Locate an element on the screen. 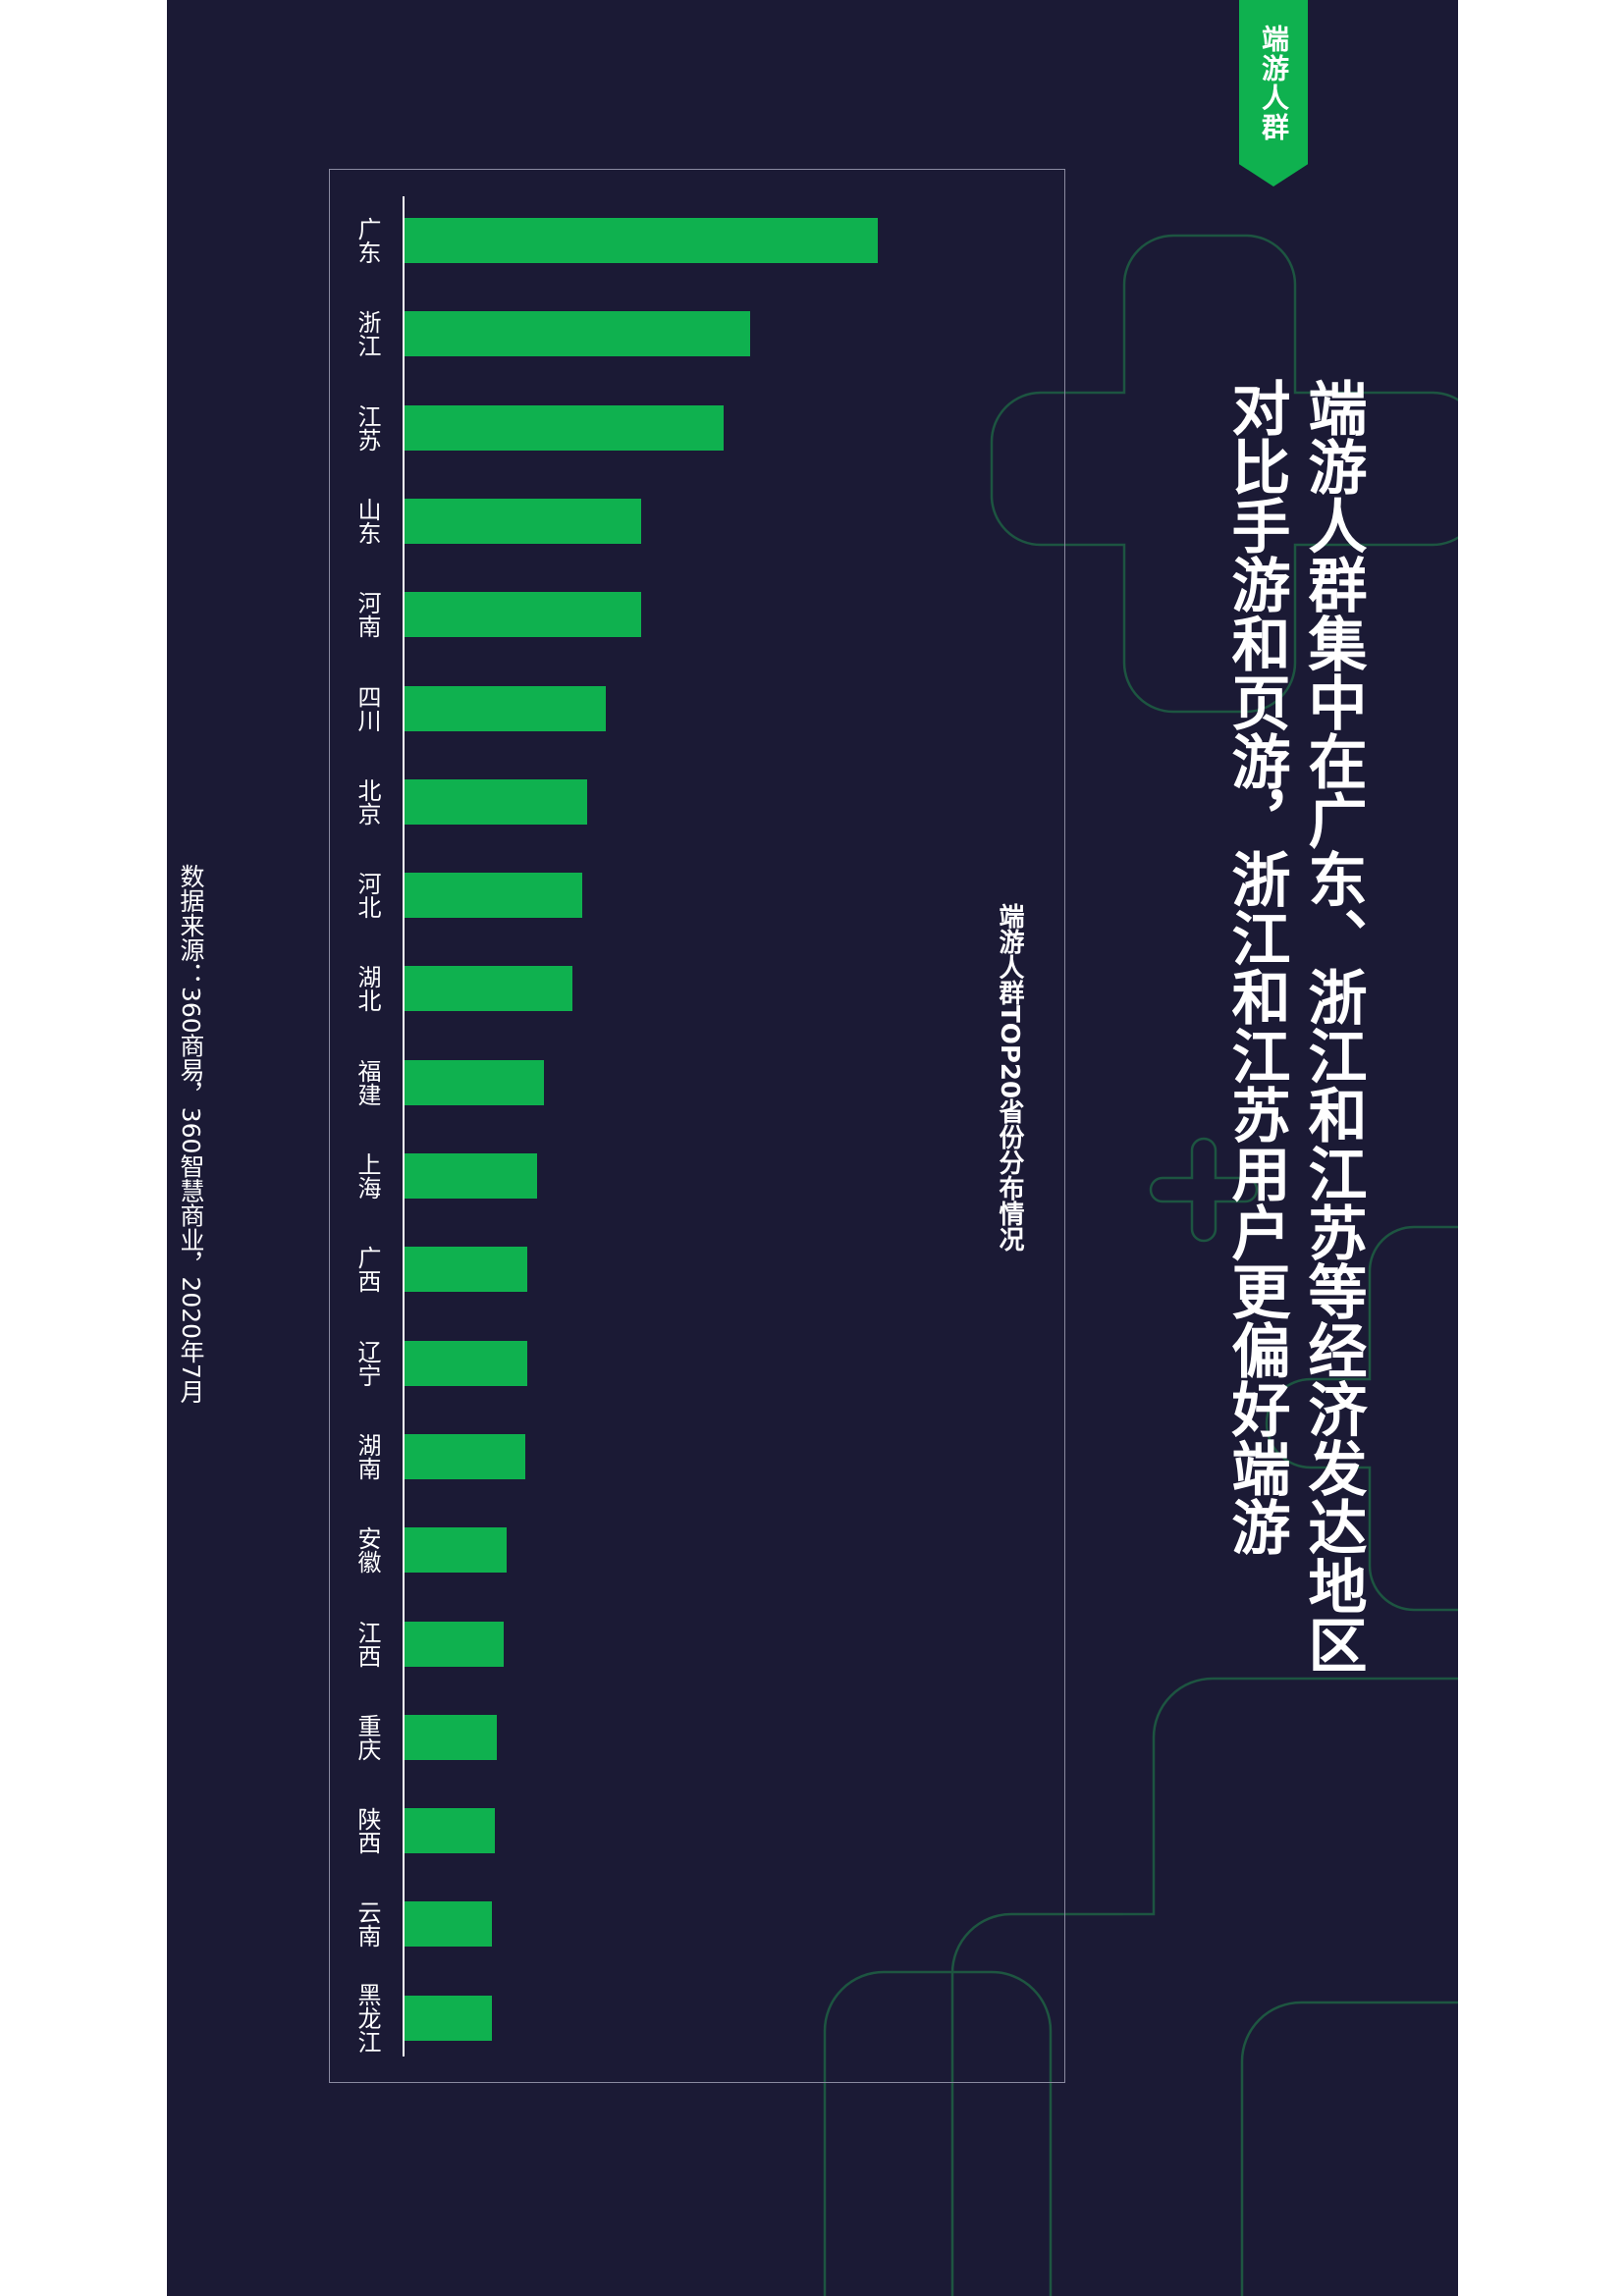  category-label-0: 广东 is located at coordinates (367, 241).